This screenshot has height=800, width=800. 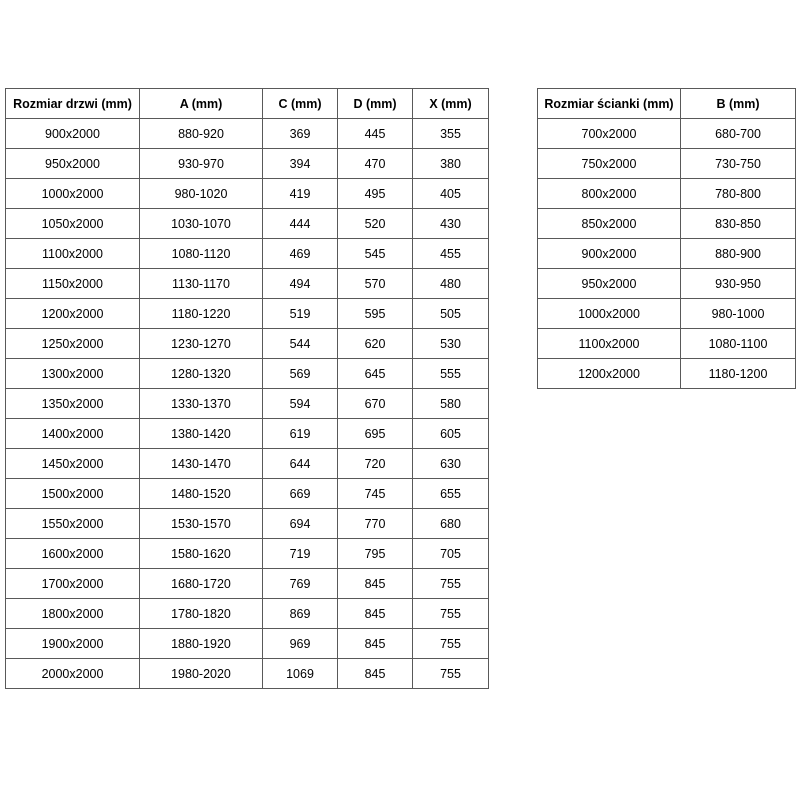 What do you see at coordinates (300, 643) in the screenshot?
I see `door-size-cell: 969` at bounding box center [300, 643].